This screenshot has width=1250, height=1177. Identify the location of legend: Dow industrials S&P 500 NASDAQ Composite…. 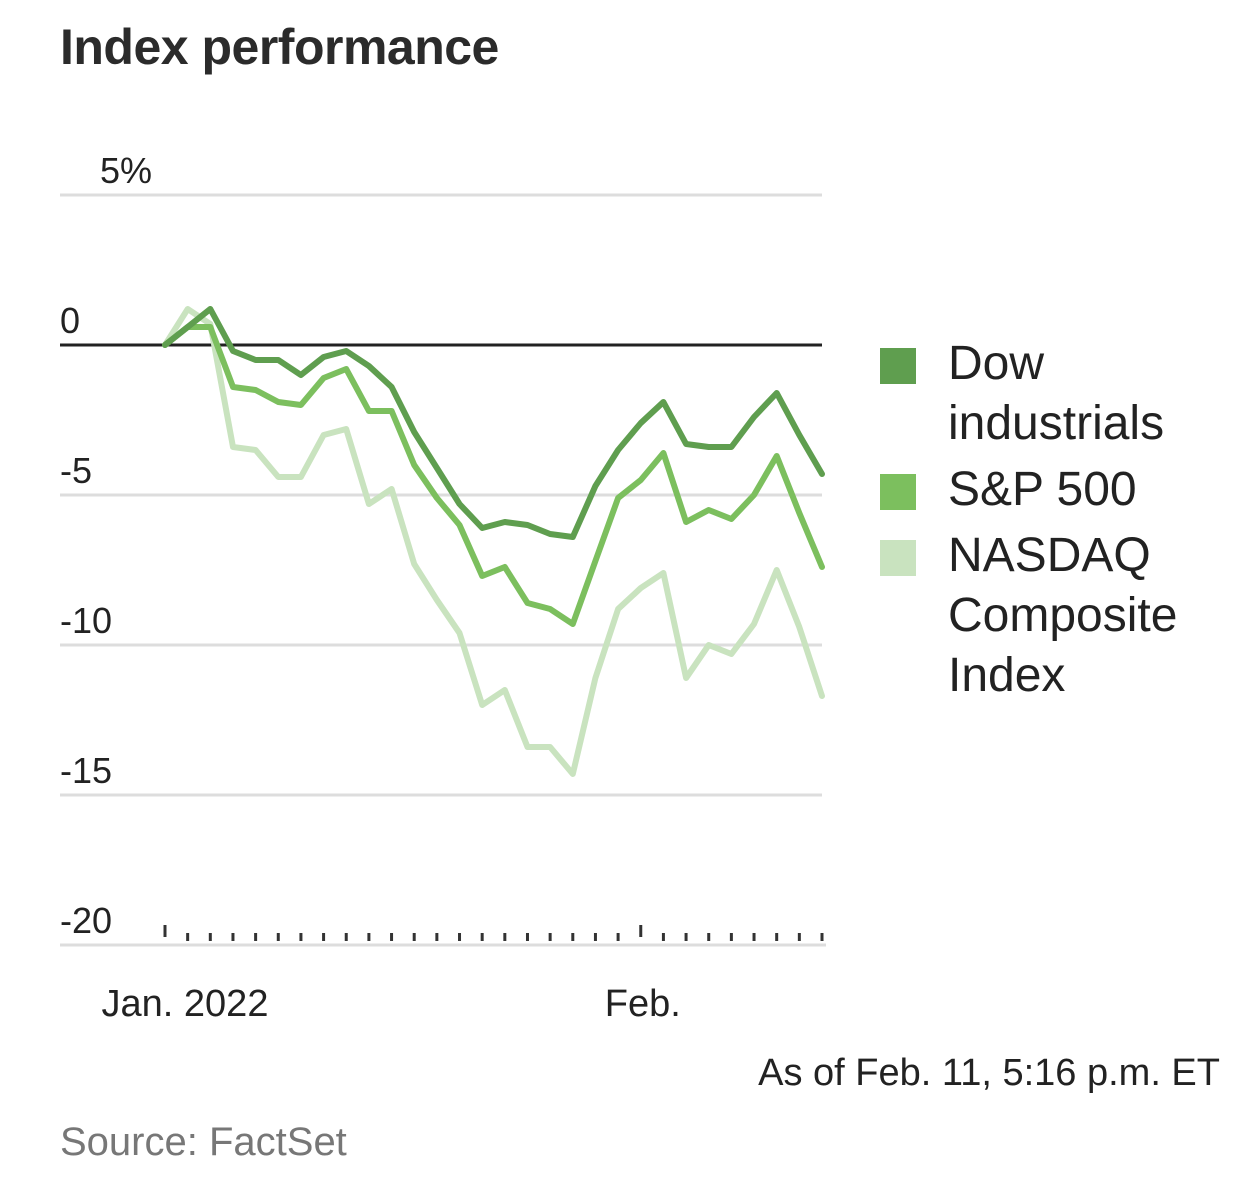
(1060, 523).